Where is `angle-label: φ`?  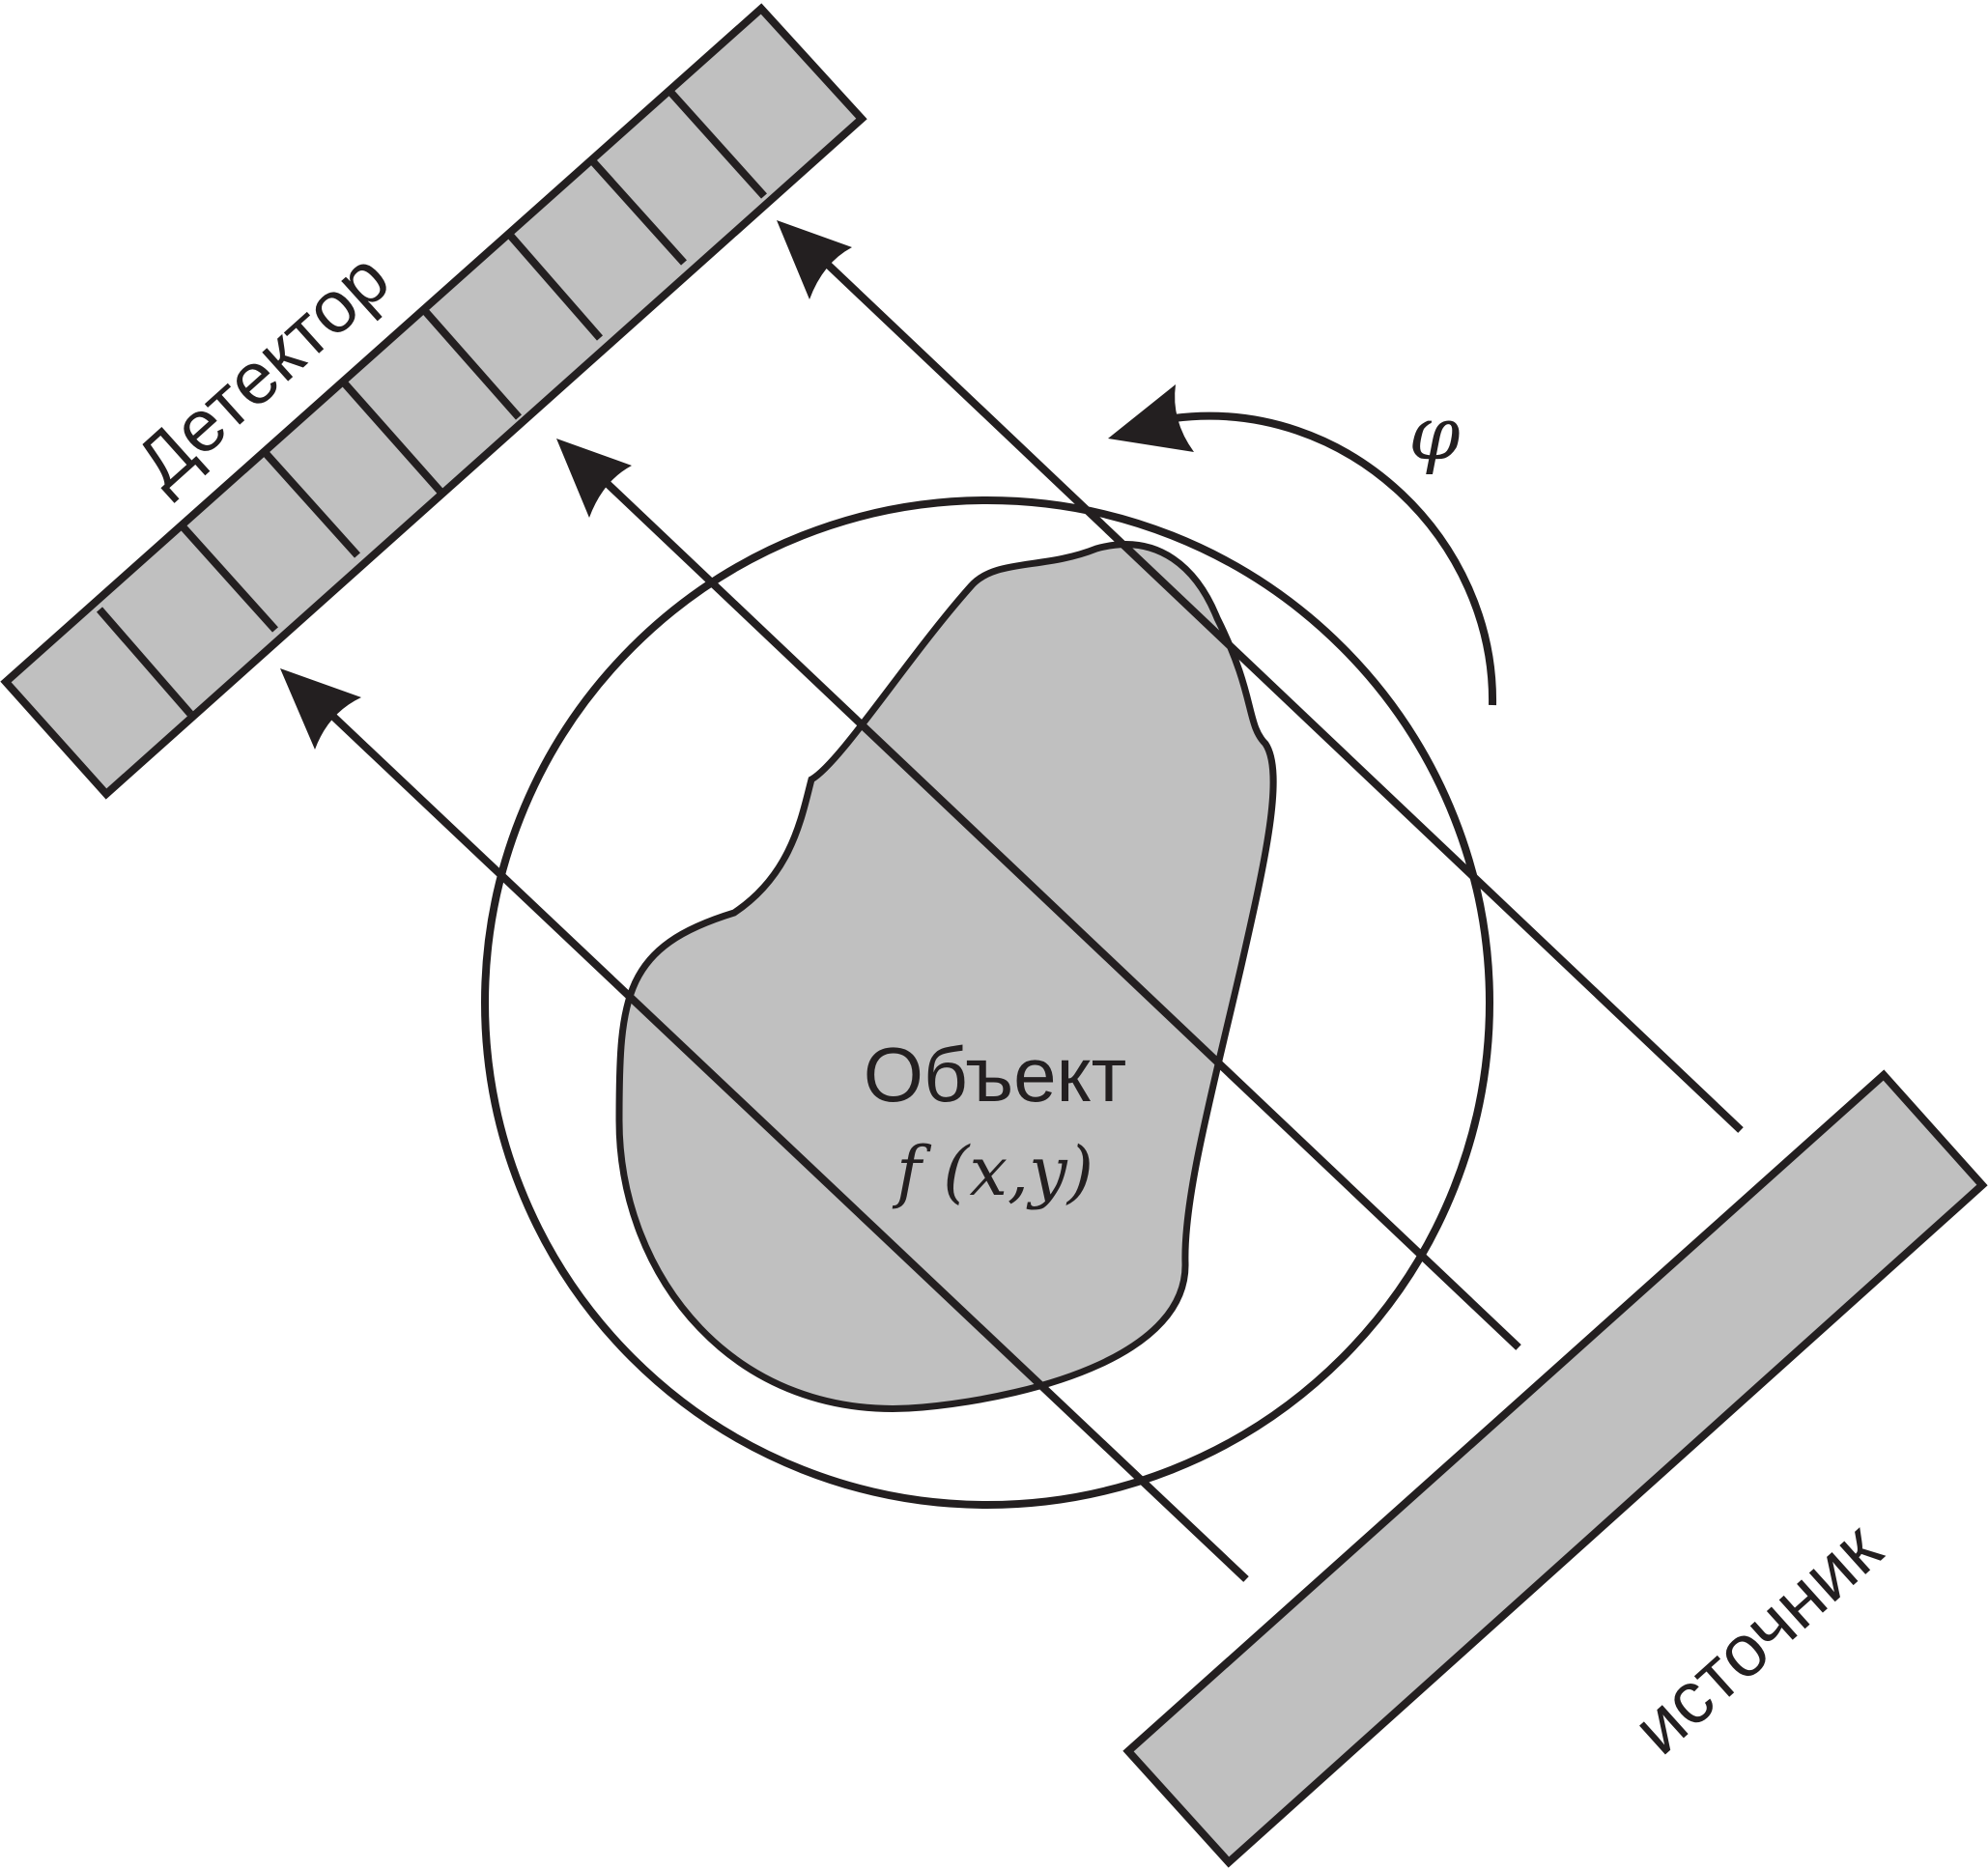 angle-label: φ is located at coordinates (1434, 433).